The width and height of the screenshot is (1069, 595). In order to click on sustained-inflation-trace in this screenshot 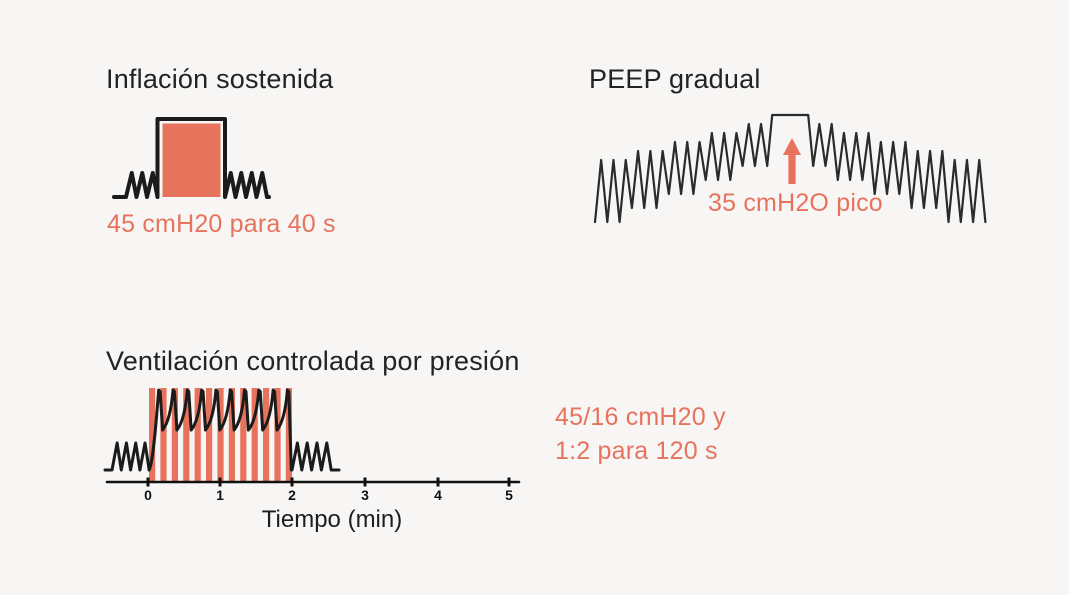, I will do `click(191, 158)`.